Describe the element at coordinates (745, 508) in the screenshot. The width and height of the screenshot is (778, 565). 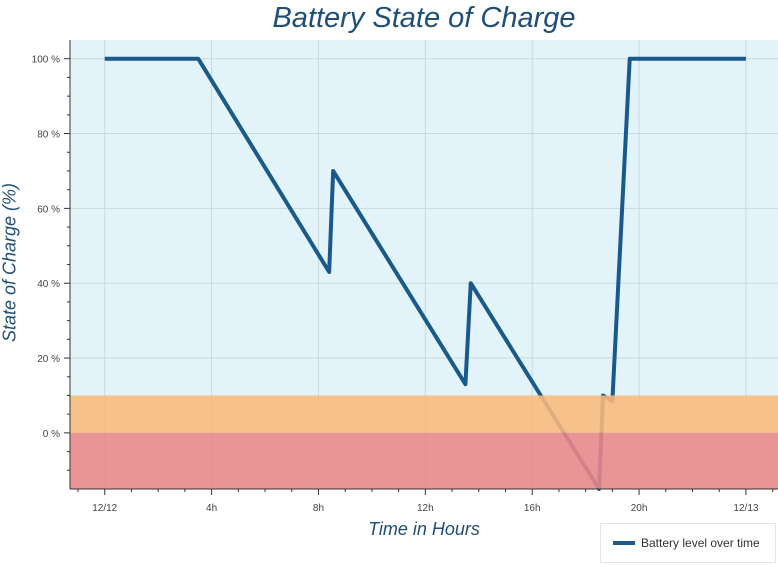
I see `x-tick-label: 12/13` at that location.